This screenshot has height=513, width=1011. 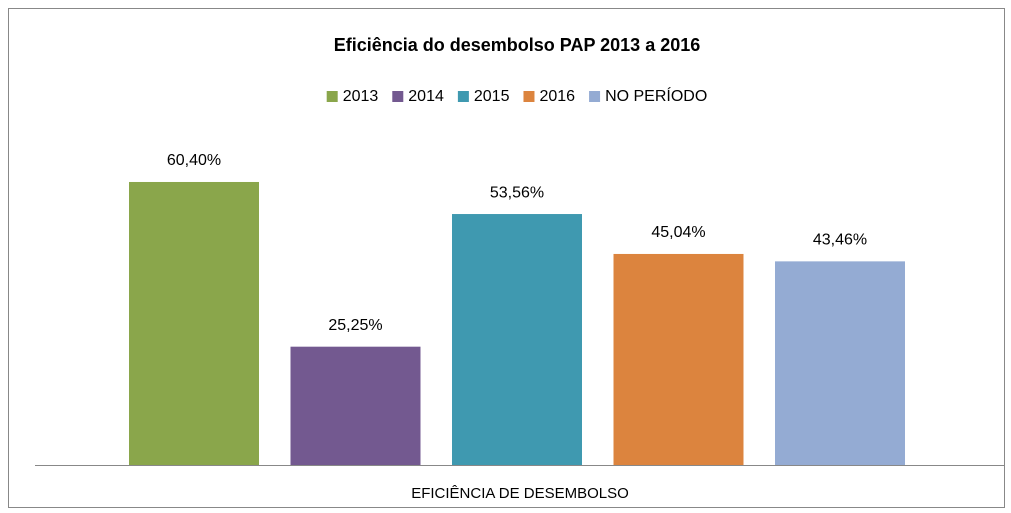 What do you see at coordinates (678, 232) in the screenshot?
I see `data-label: 45,04%` at bounding box center [678, 232].